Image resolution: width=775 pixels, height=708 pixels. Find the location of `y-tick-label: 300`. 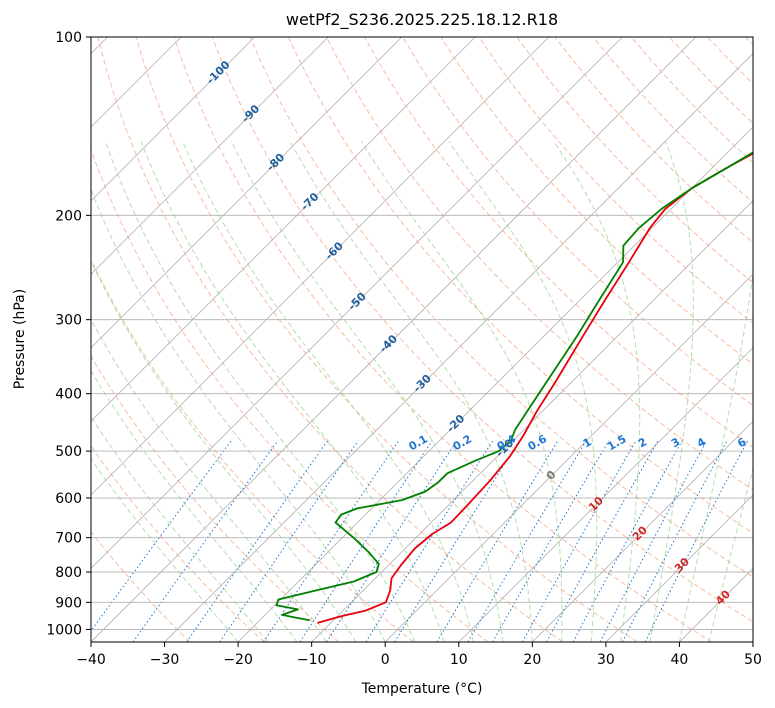

y-tick-label: 300 is located at coordinates (68, 321).